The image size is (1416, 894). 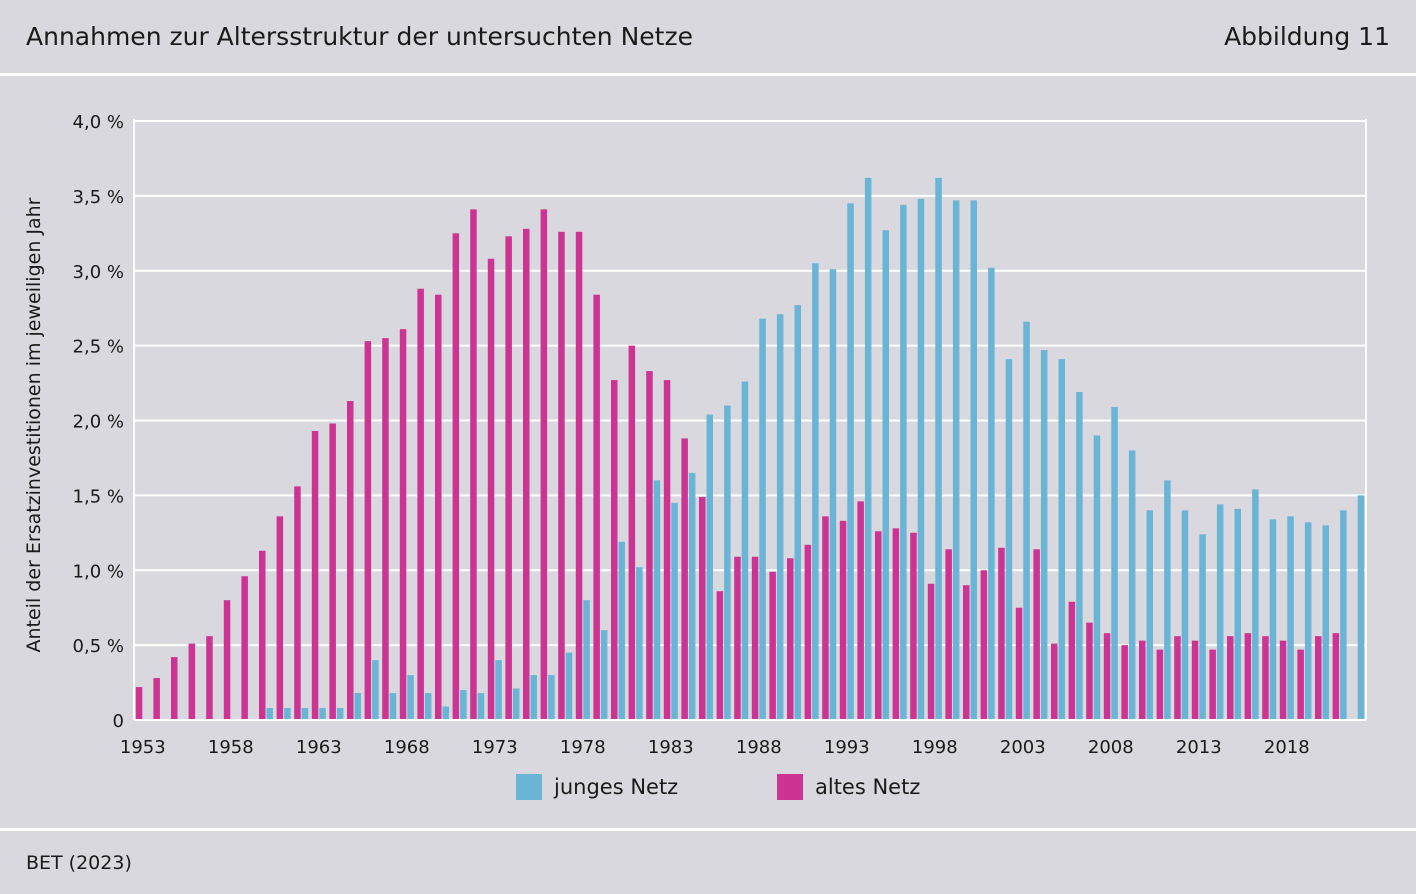 I want to click on bottom-divider, so click(x=708, y=829).